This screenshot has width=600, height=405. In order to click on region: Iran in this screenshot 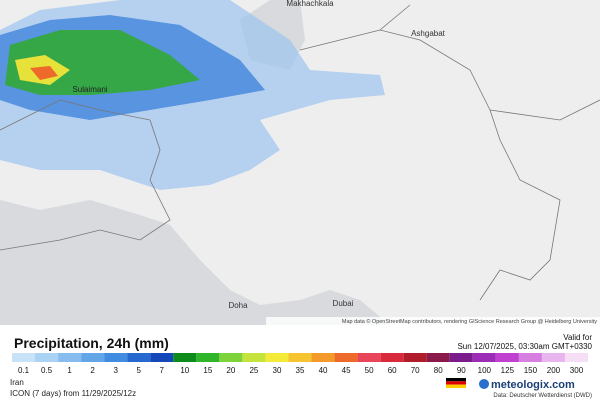, I will do `click(17, 382)`.